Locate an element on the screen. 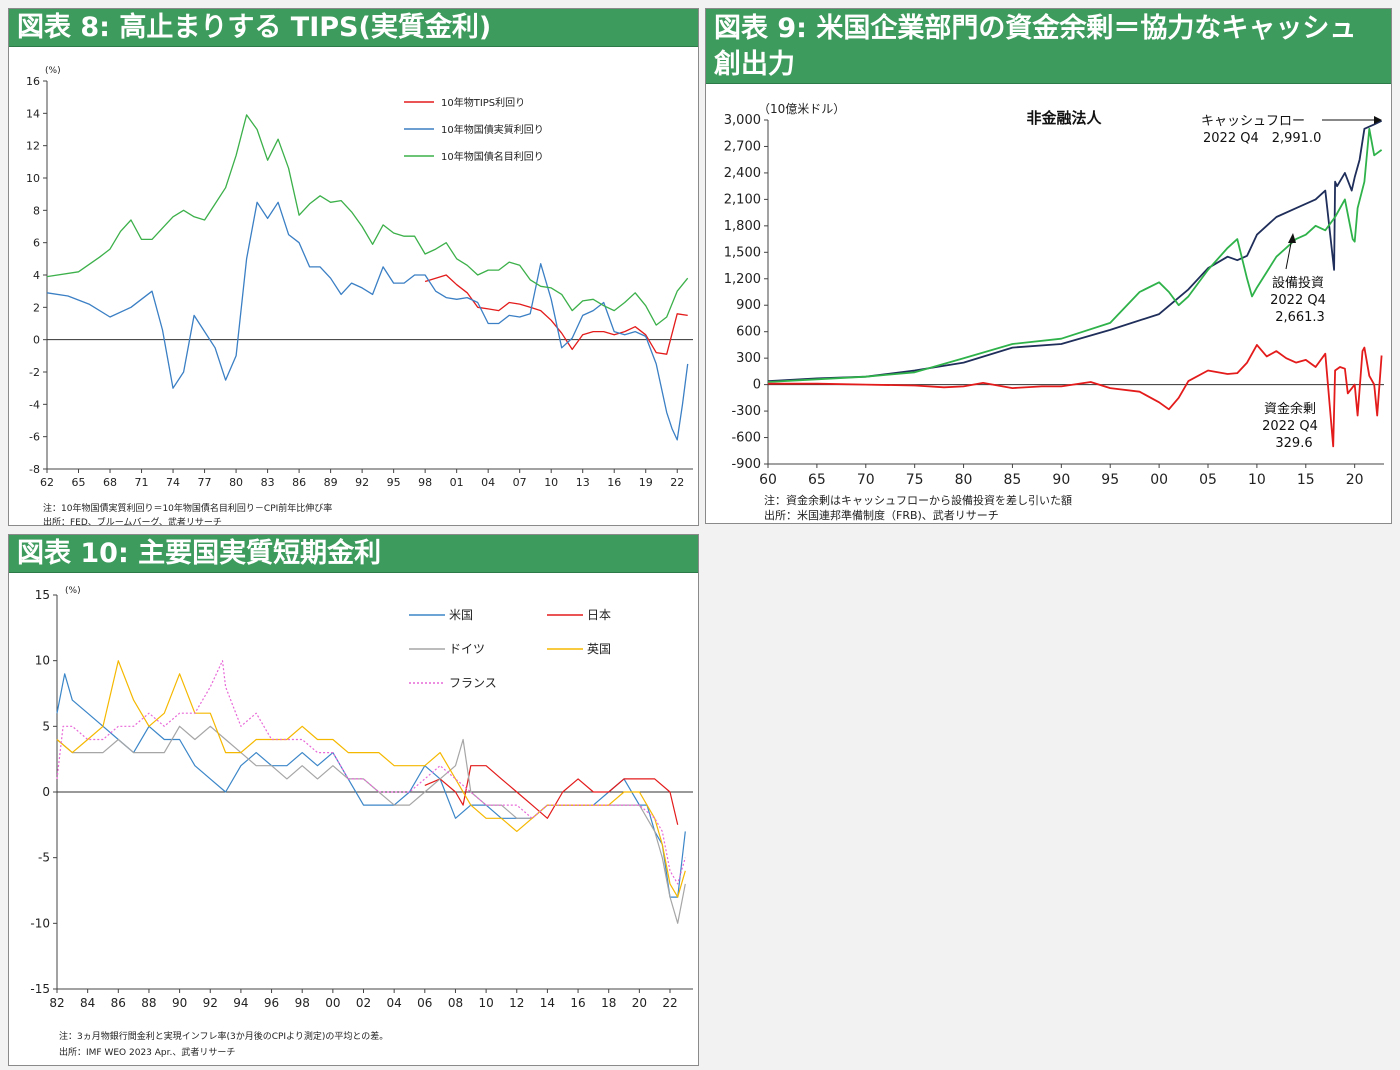 The image size is (1400, 1070). panel-title: 図表 8: 高止まりする TIPS(実質金利) is located at coordinates (353, 28).